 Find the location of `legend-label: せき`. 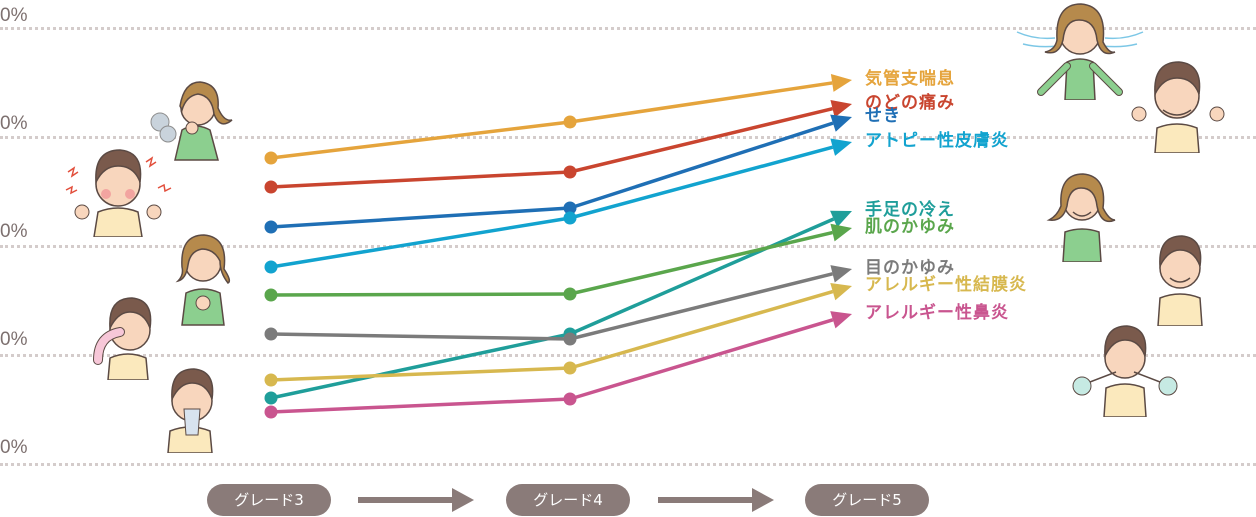

legend-label: せき is located at coordinates (883, 116).